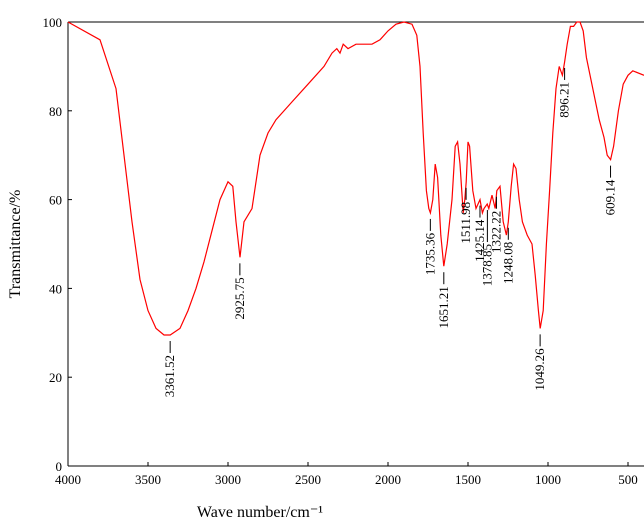 The image size is (644, 527). What do you see at coordinates (228, 479) in the screenshot?
I see `x-tick-label: 3000` at bounding box center [228, 479].